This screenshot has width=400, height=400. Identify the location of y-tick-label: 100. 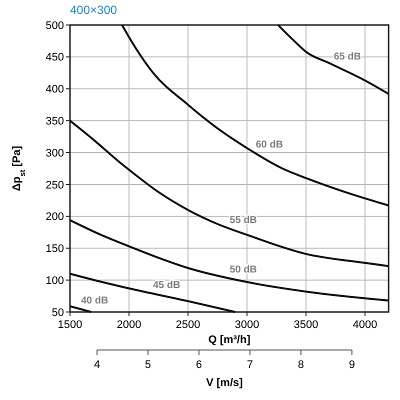
(55, 280).